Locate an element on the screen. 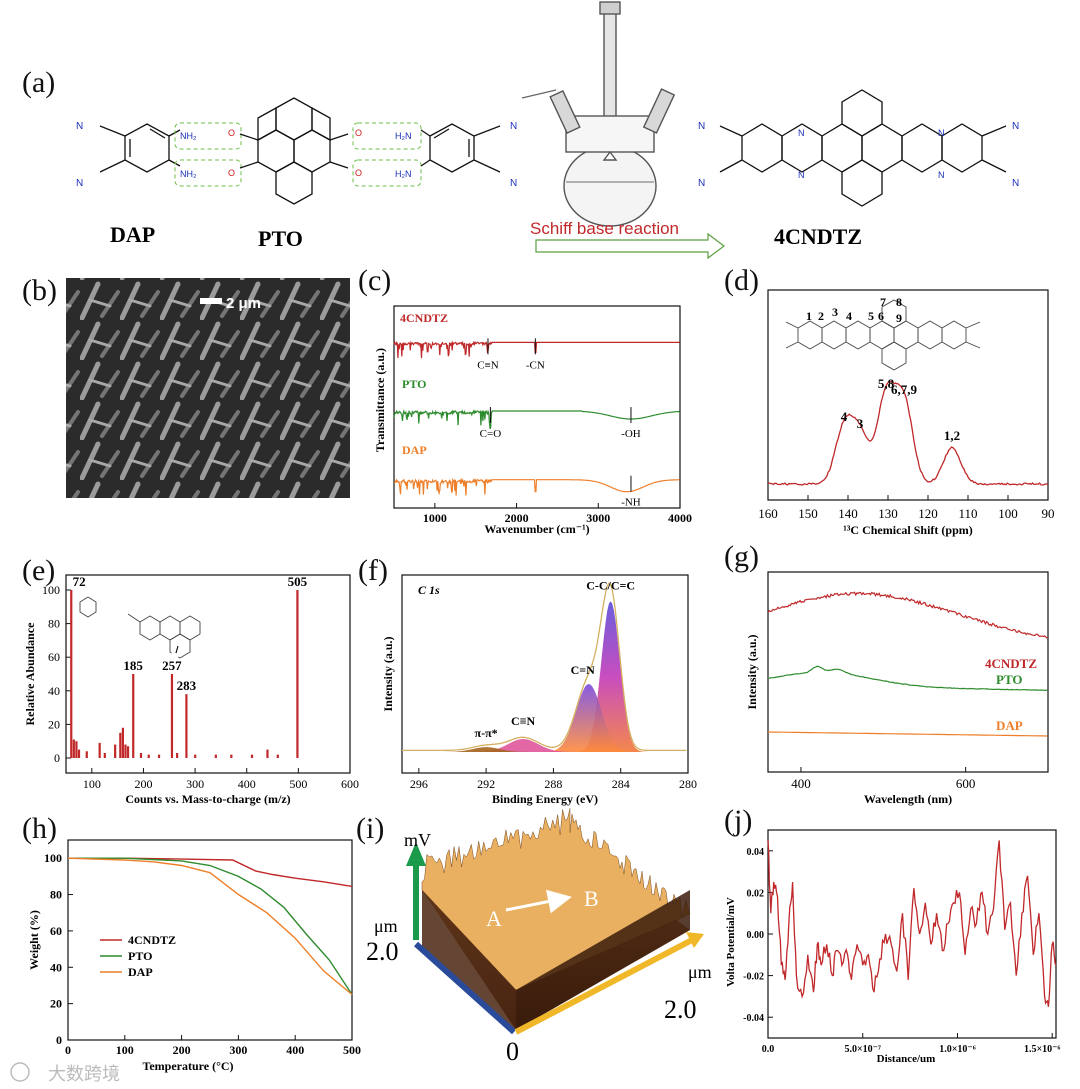 The image size is (1080, 1089). legend-4cndtz-g: 4CNDTZ is located at coordinates (1011, 663).